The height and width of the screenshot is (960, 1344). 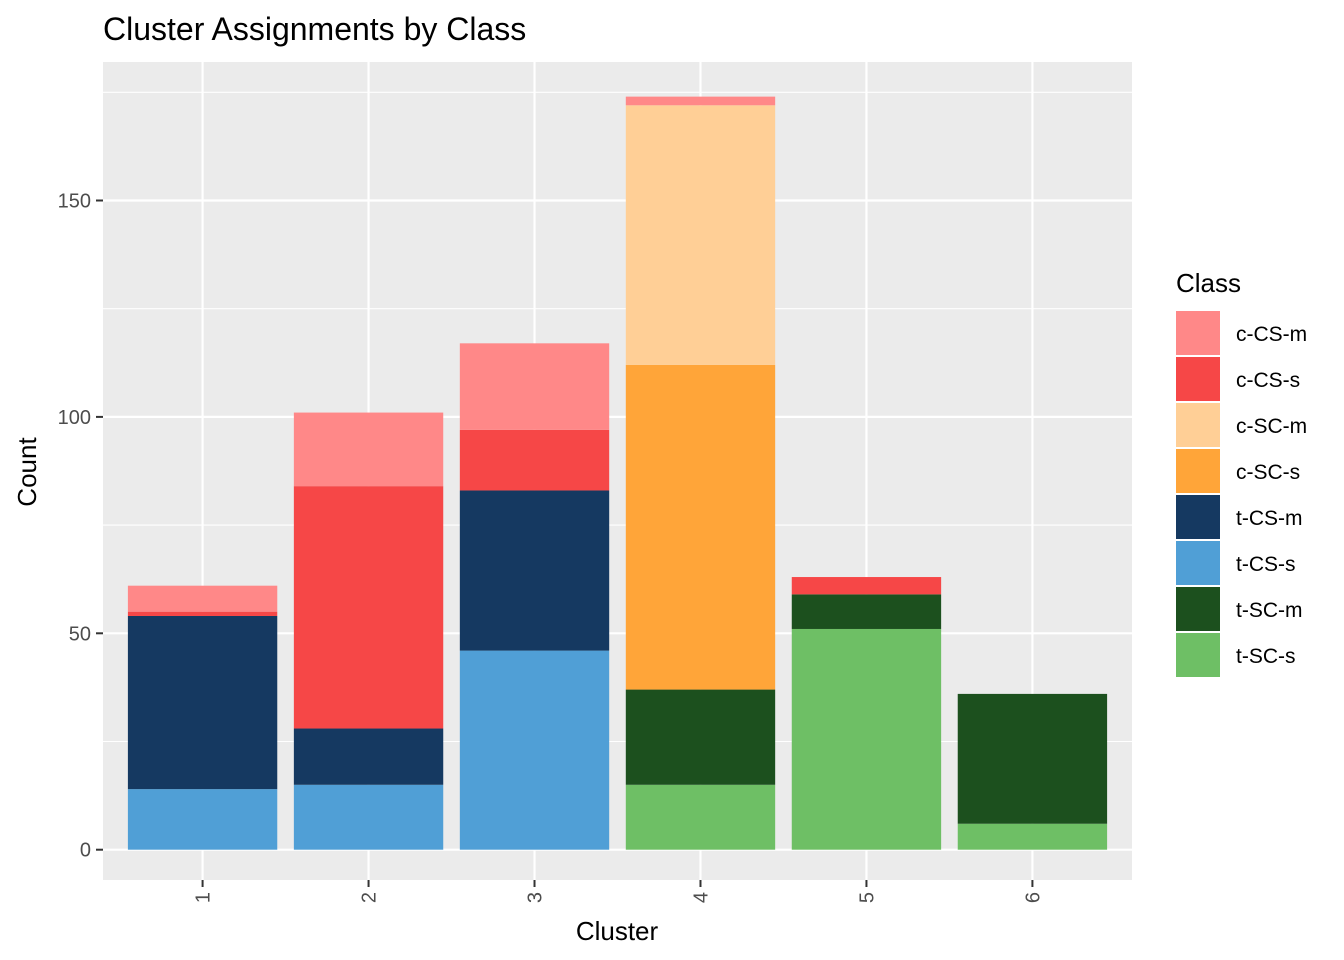 I want to click on y-tick-label: 150, so click(x=74, y=201).